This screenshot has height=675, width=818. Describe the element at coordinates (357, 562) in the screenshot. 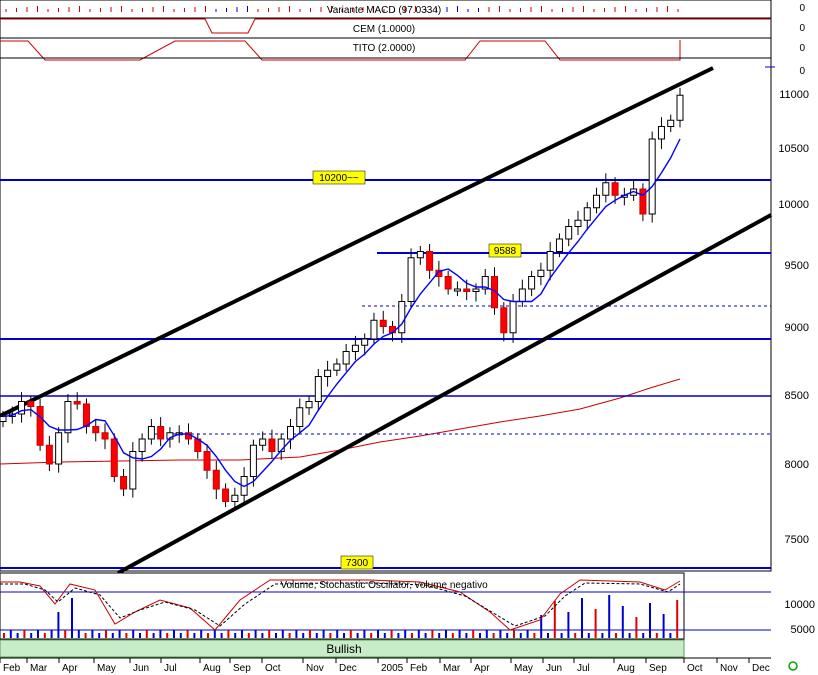

I see `level-label-7300: 7300` at that location.